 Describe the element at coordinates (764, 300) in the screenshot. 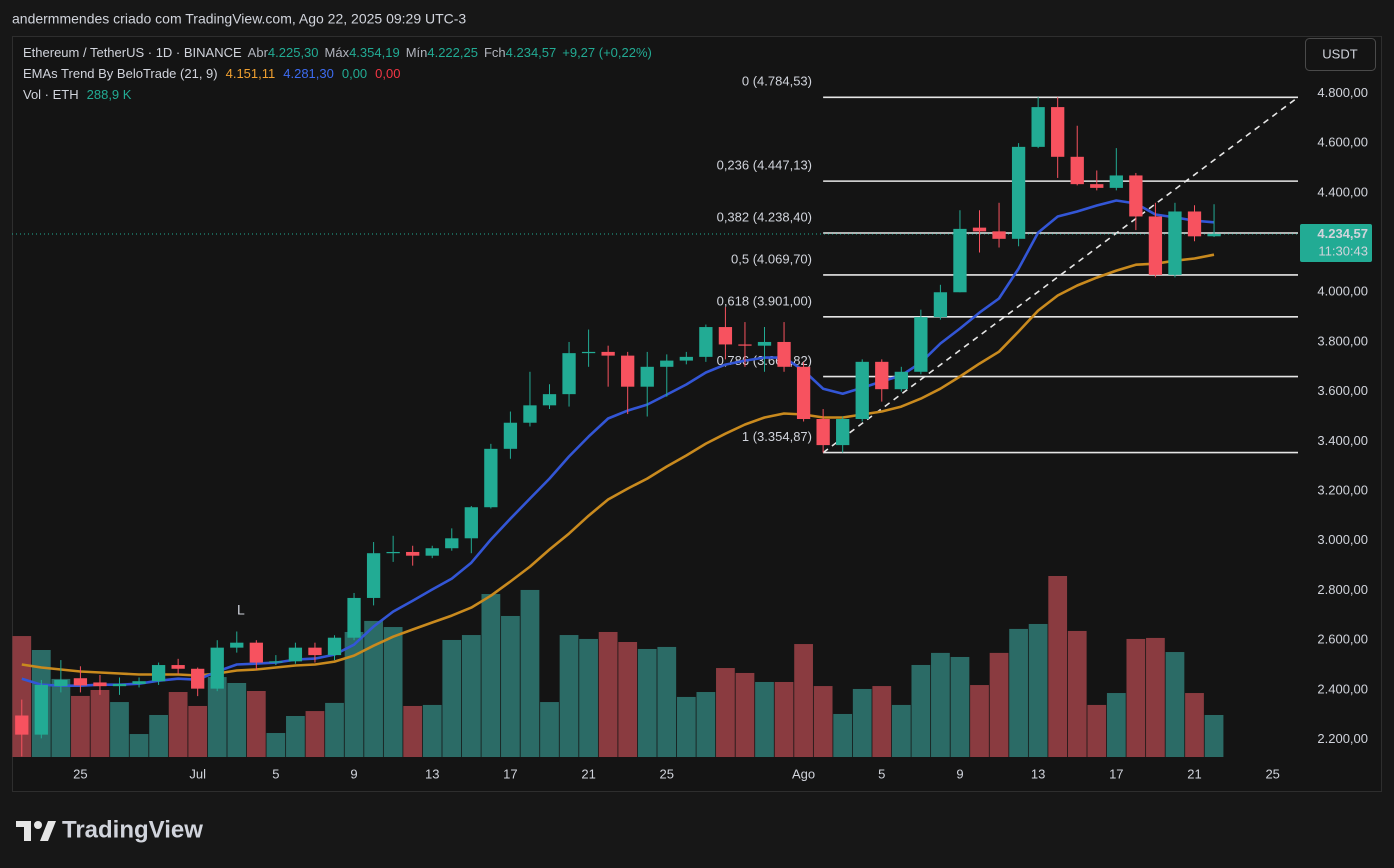

I see `fib-label: 0,618 (3.901,00)` at that location.